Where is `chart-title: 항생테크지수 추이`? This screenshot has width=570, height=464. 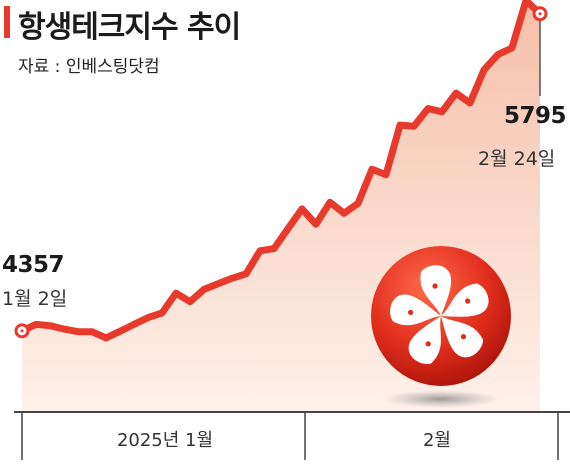
chart-title: 항생테크지수 추이 is located at coordinates (129, 27).